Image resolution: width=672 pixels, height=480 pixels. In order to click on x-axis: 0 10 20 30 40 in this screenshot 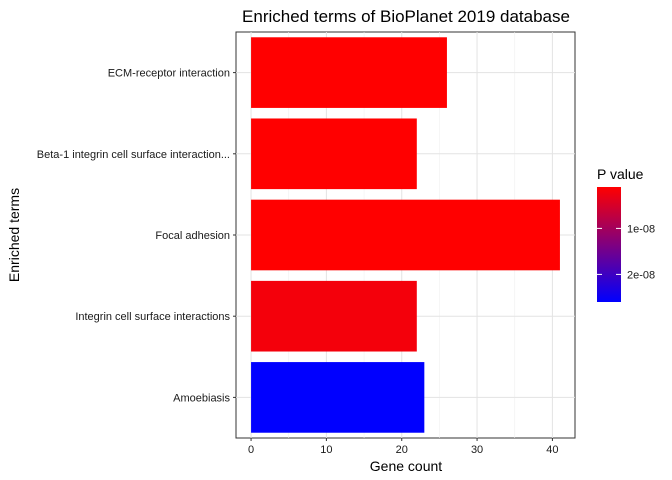, I will do `click(403, 447)`.